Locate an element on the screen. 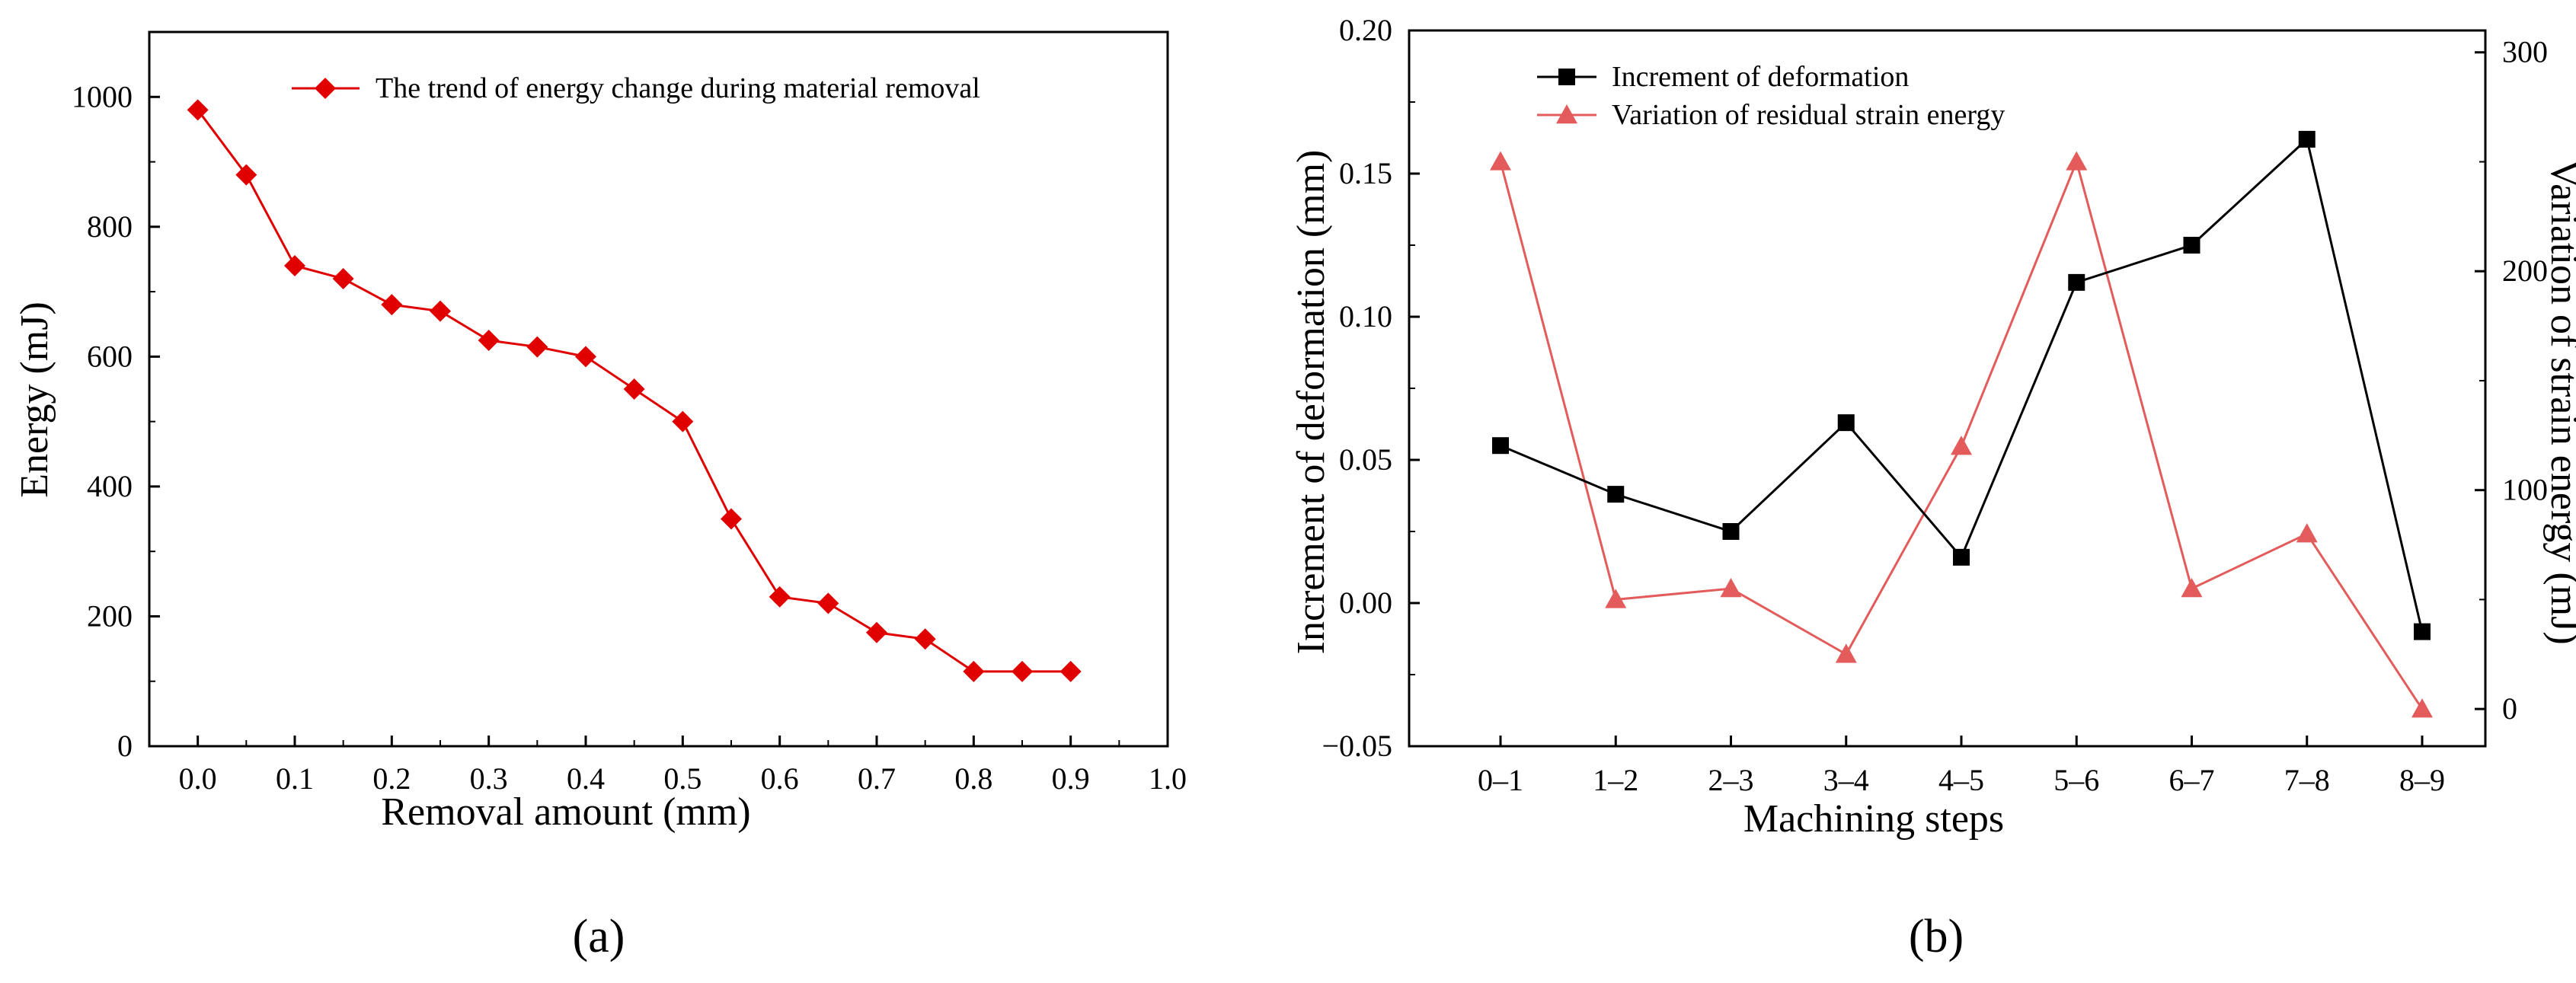 Image resolution: width=2576 pixels, height=983 pixels. legend-a-marker is located at coordinates (325, 88).